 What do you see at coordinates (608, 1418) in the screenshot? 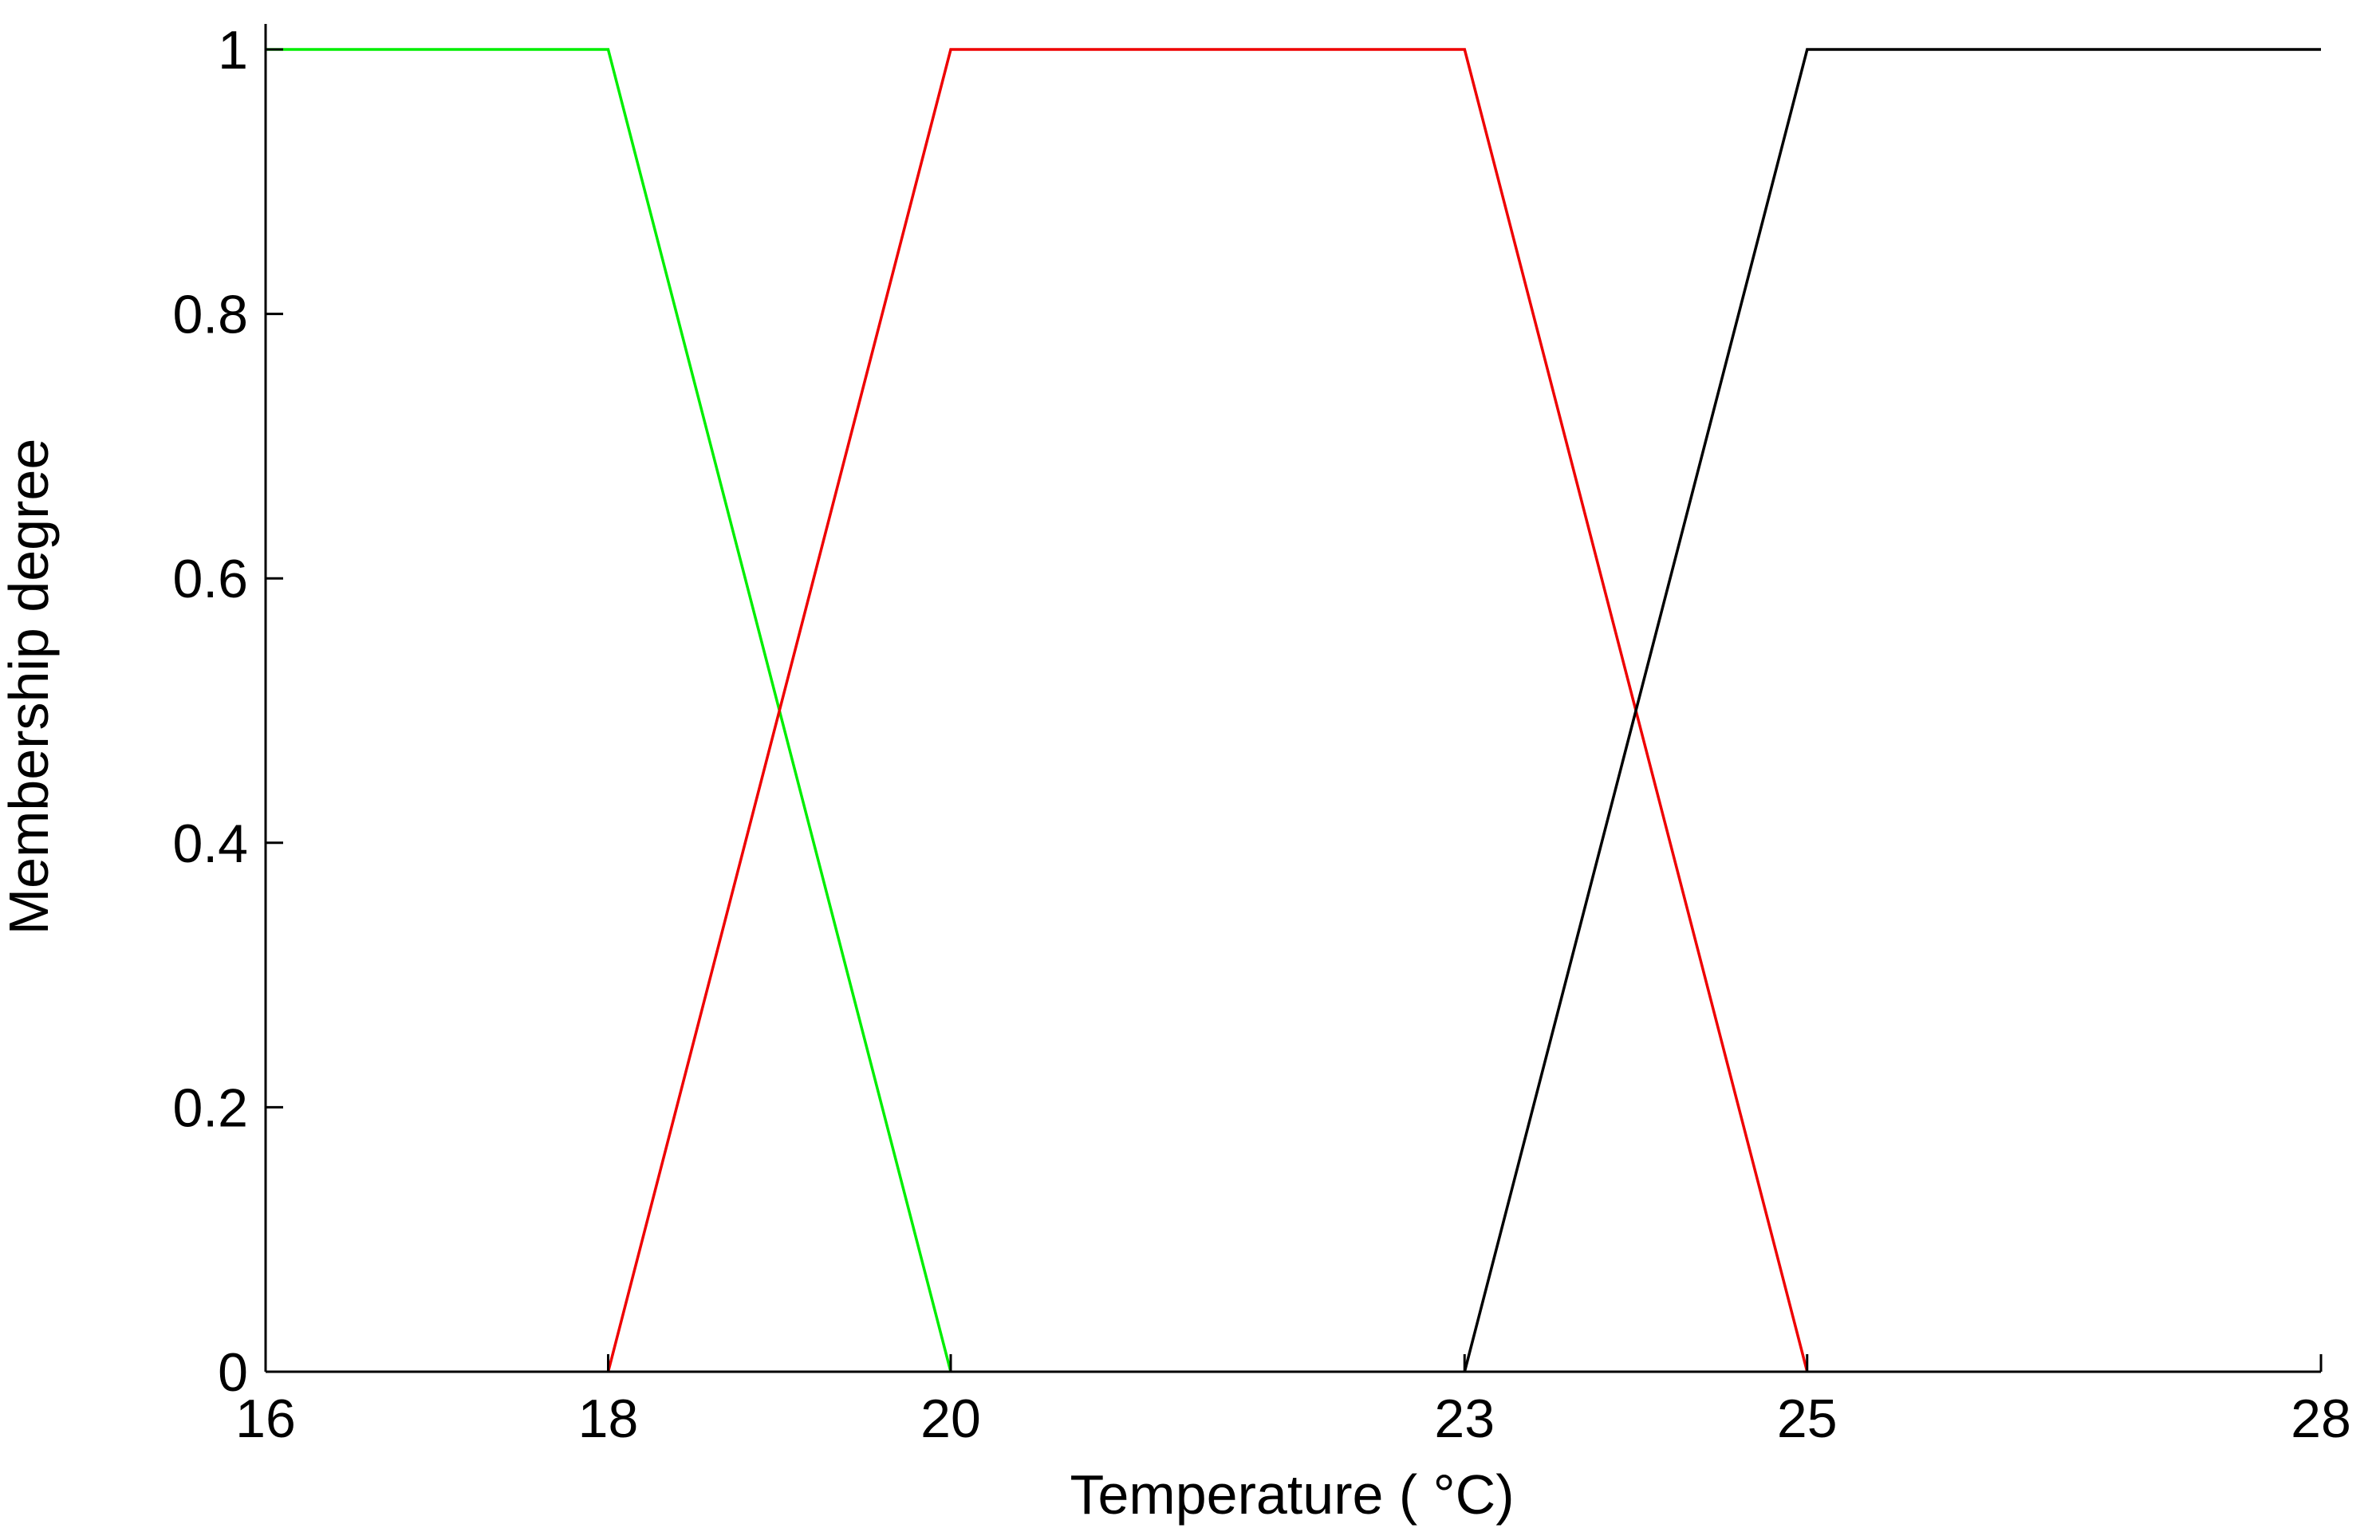
I see `x-tick-label: 18` at bounding box center [608, 1418].